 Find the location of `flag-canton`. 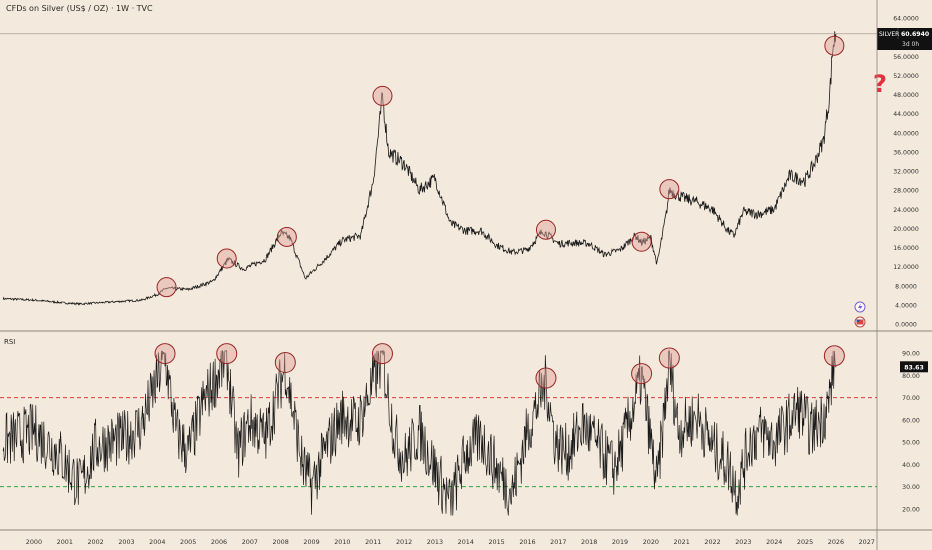

flag-canton is located at coordinates (858, 320).